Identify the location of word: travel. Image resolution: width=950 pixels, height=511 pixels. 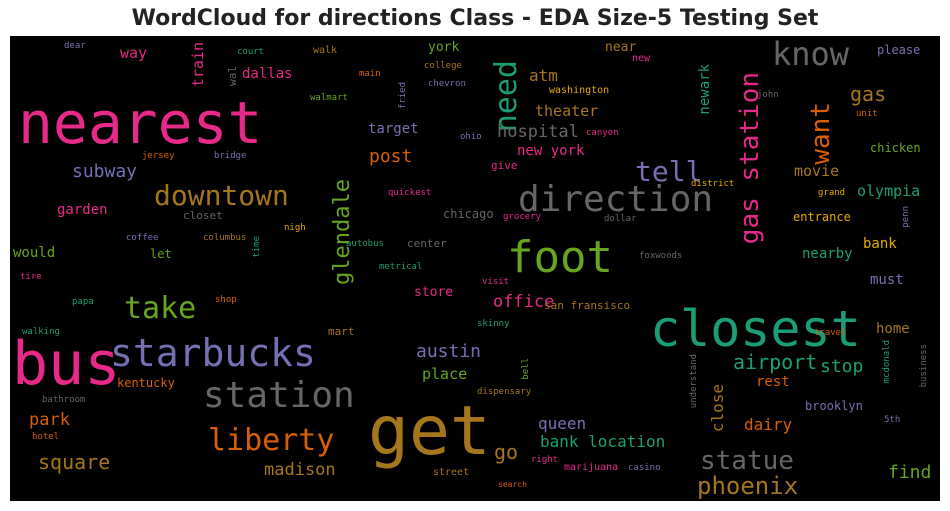
(830, 333).